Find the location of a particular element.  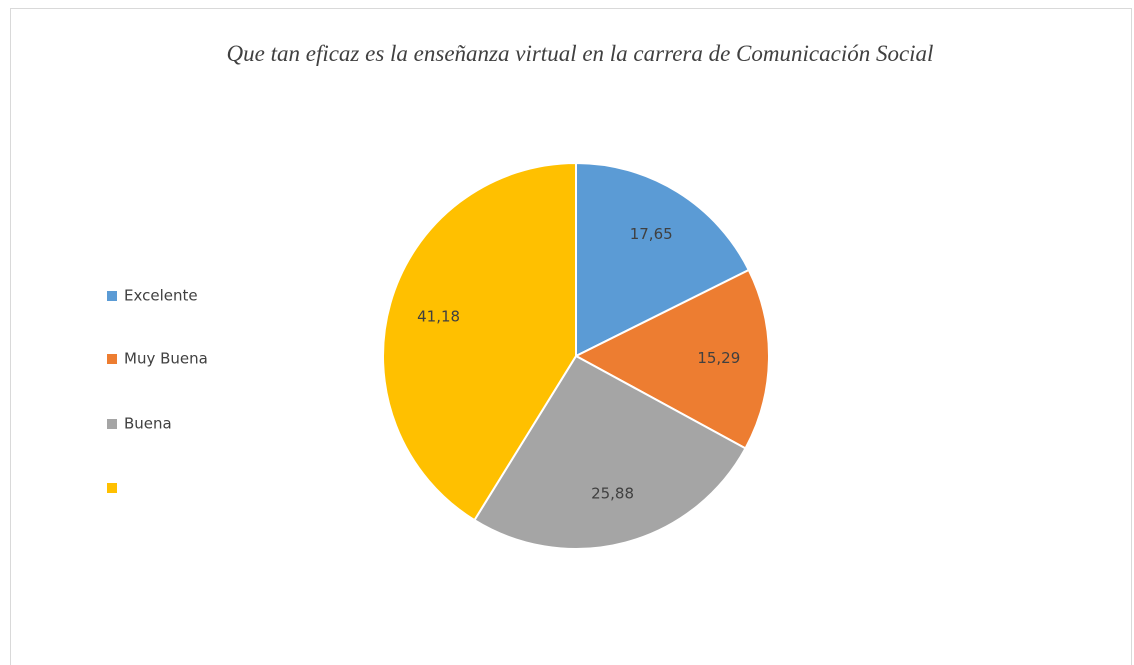

legend-label: Buena is located at coordinates (148, 424).